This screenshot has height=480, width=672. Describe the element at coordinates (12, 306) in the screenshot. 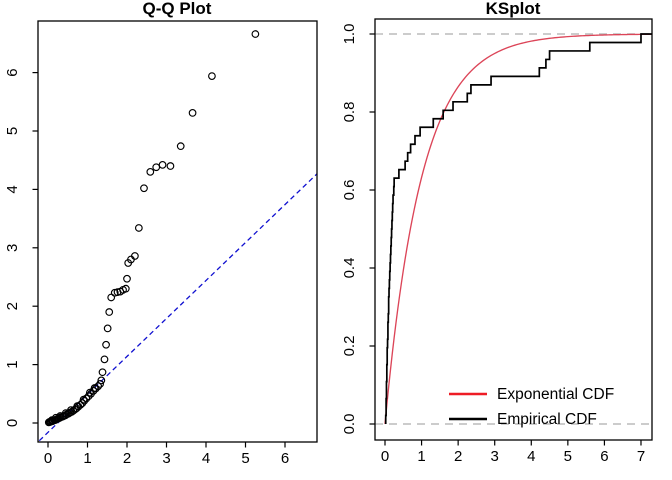

I see `y-tick-label: 2` at that location.